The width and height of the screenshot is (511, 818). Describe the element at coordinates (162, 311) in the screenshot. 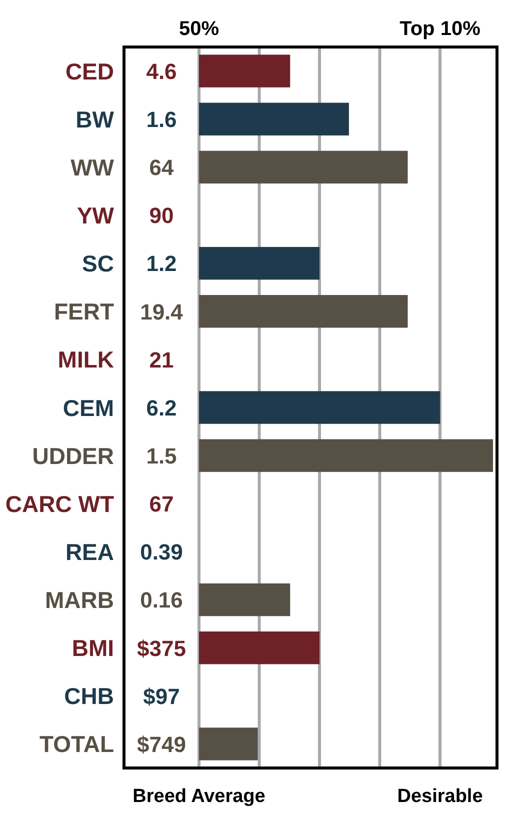

I see `text: 19.4` at that location.